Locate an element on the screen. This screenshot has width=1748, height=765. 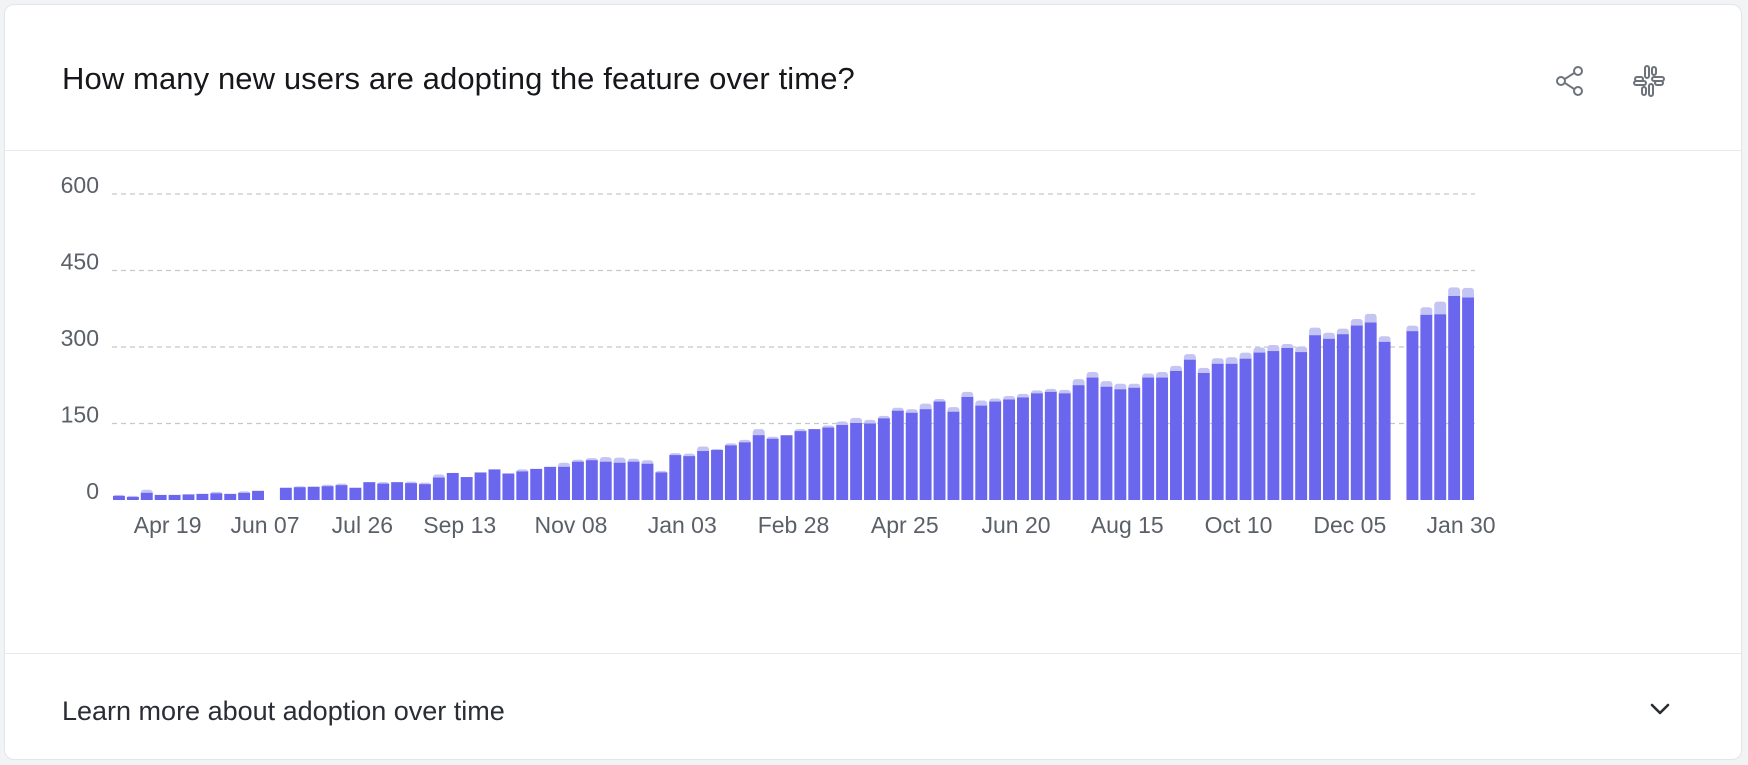
slack-button is located at coordinates (1649, 81).